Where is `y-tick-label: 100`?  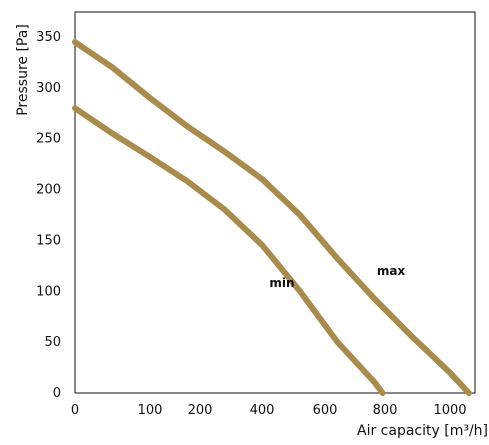
y-tick-label: 100 is located at coordinates (48, 291).